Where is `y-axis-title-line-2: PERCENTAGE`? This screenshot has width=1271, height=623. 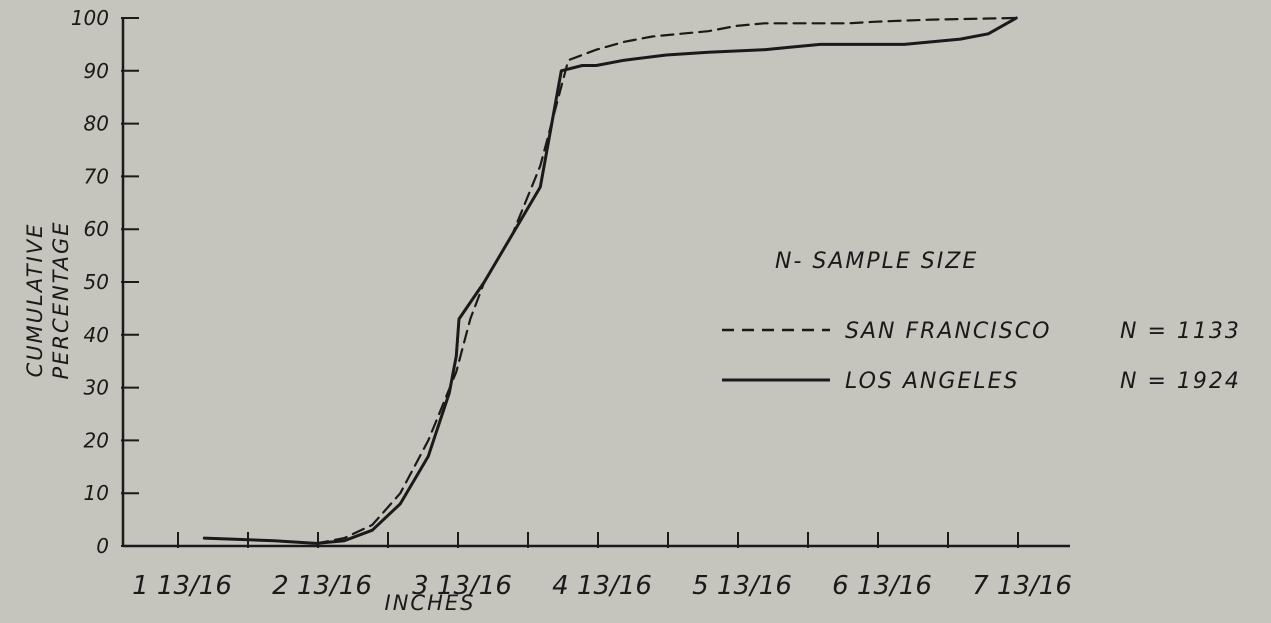
y-axis-title-line-2: PERCENTAGE is located at coordinates (61, 300).